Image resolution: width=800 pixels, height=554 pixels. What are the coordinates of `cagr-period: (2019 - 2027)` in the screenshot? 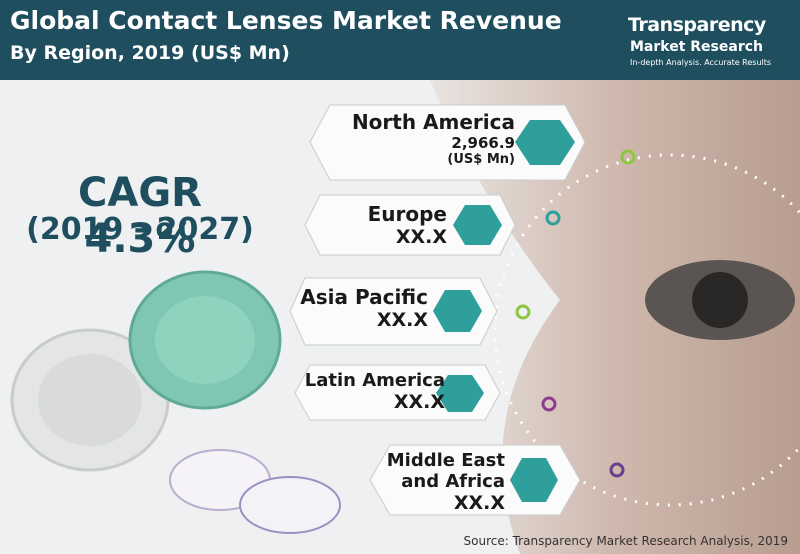 It's located at (140, 229).